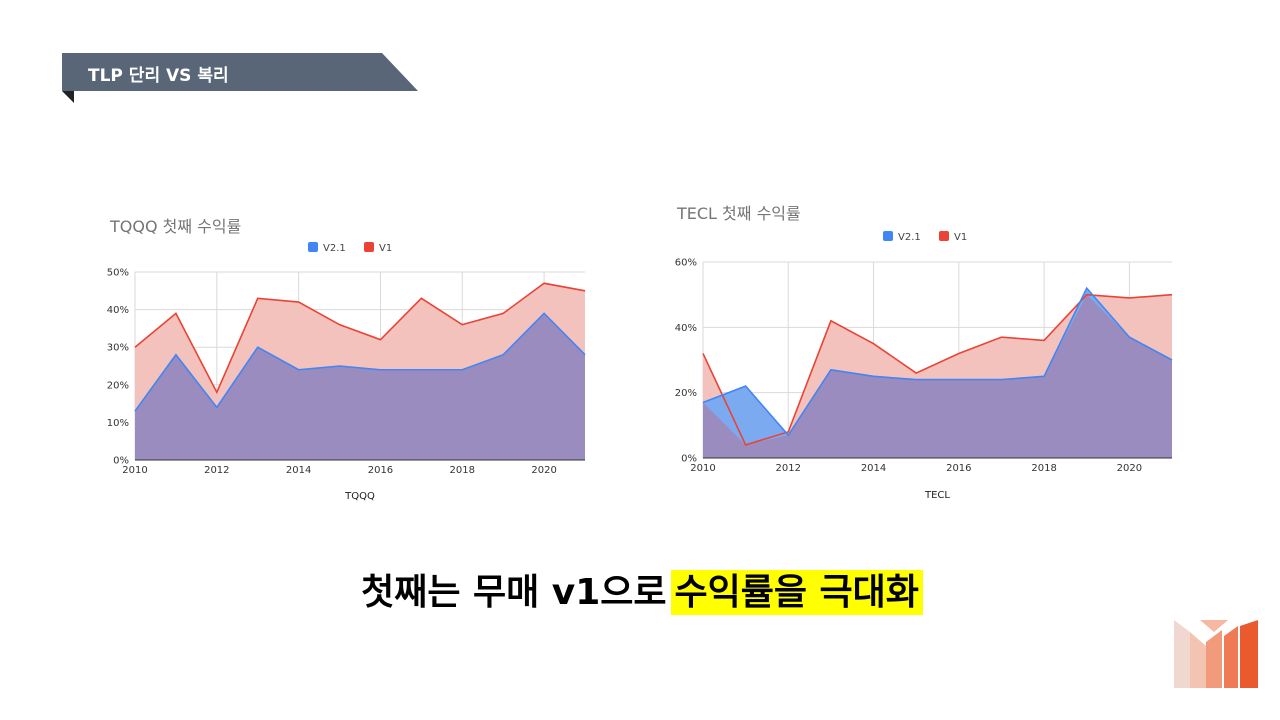  I want to click on header-banner: TLP 단리 VS 복리, so click(240, 78).